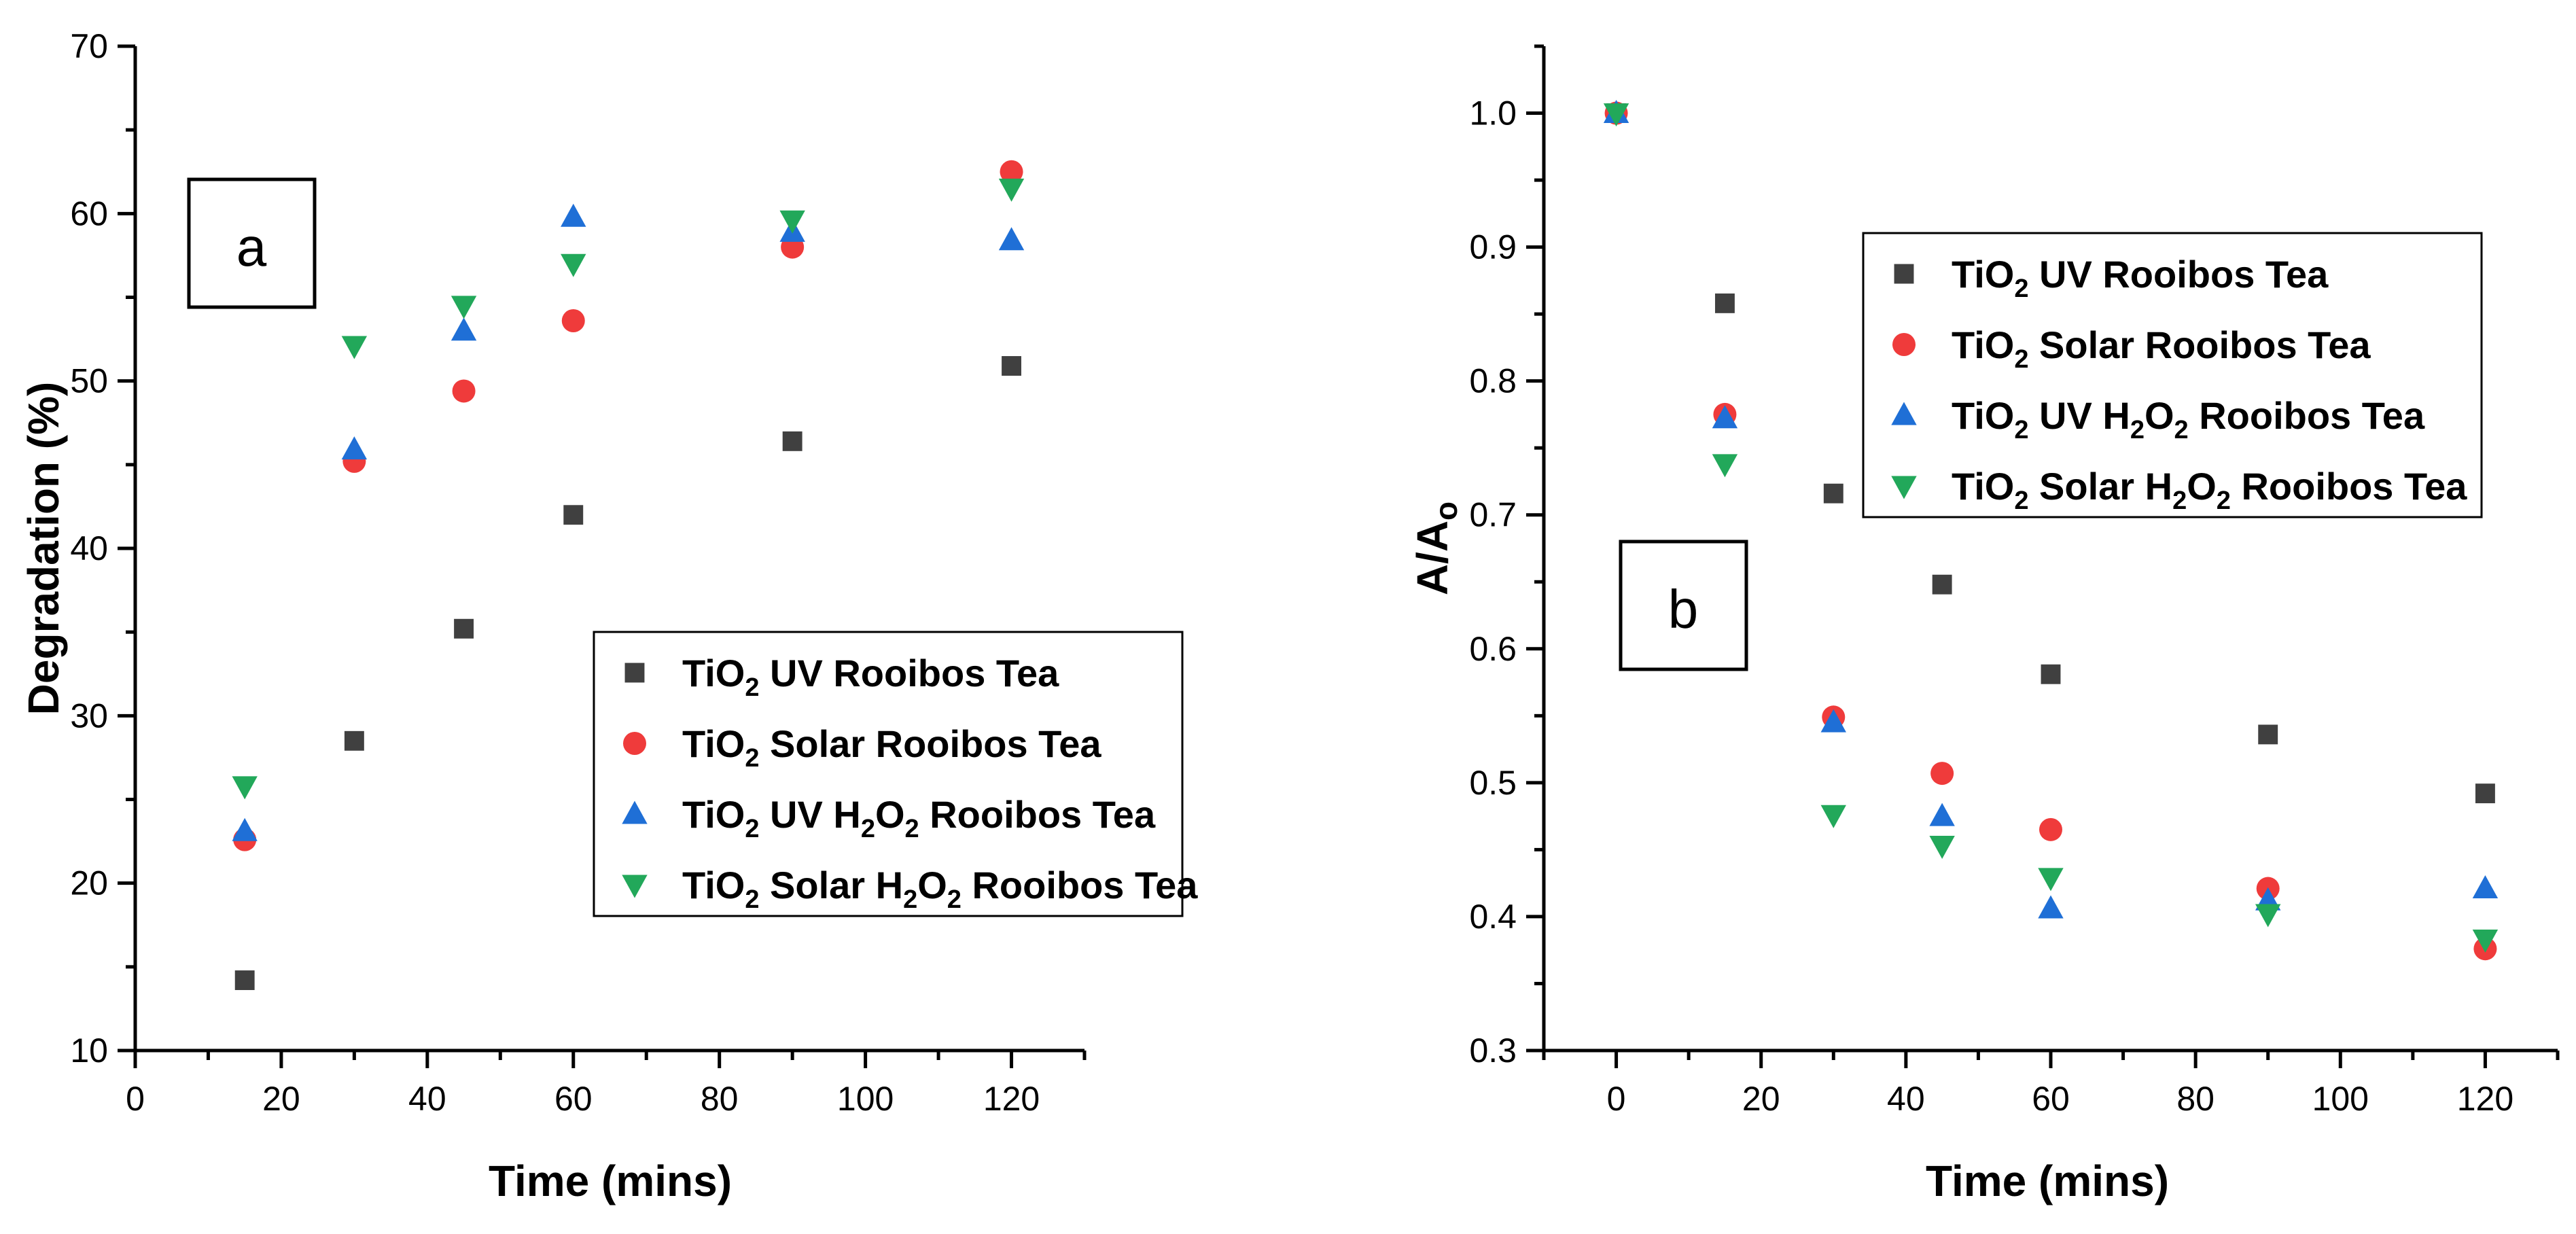 This screenshot has width=2576, height=1234. What do you see at coordinates (888, 774) in the screenshot?
I see `chart-a-legend-frame` at bounding box center [888, 774].